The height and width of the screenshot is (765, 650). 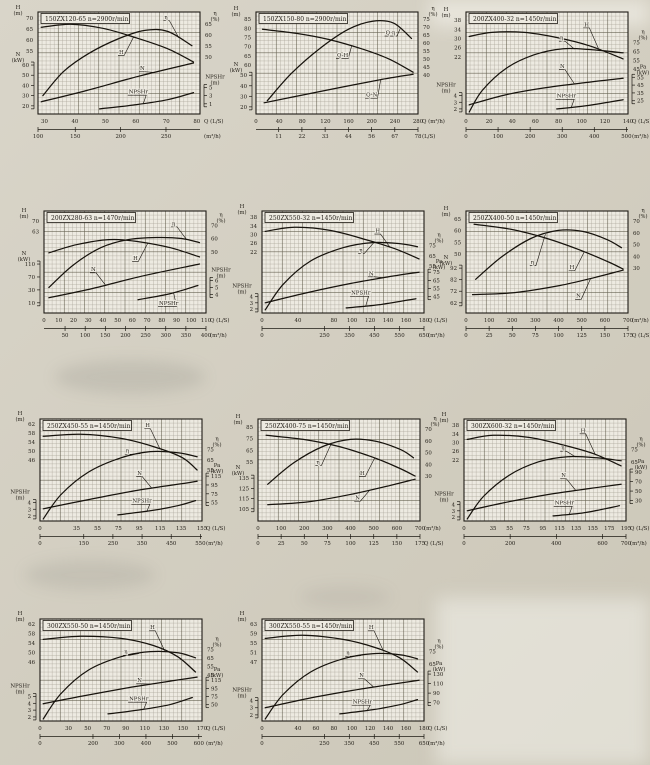 I want to click on x-tick-label: 50, so click(x=105, y=122).